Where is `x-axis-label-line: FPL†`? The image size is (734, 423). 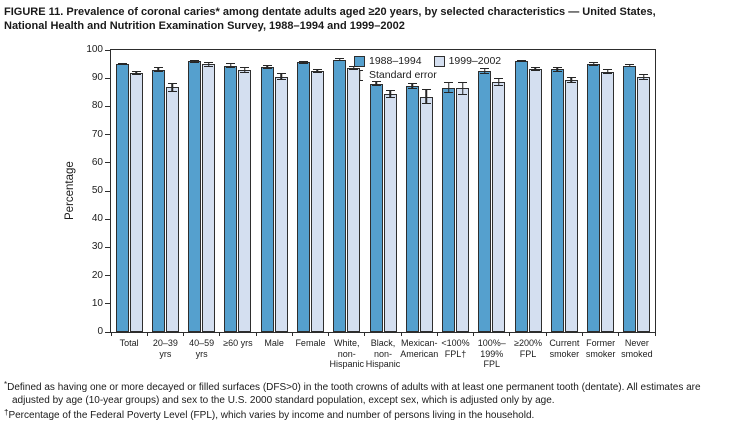
x-axis-label-line: FPL† is located at coordinates (455, 353).